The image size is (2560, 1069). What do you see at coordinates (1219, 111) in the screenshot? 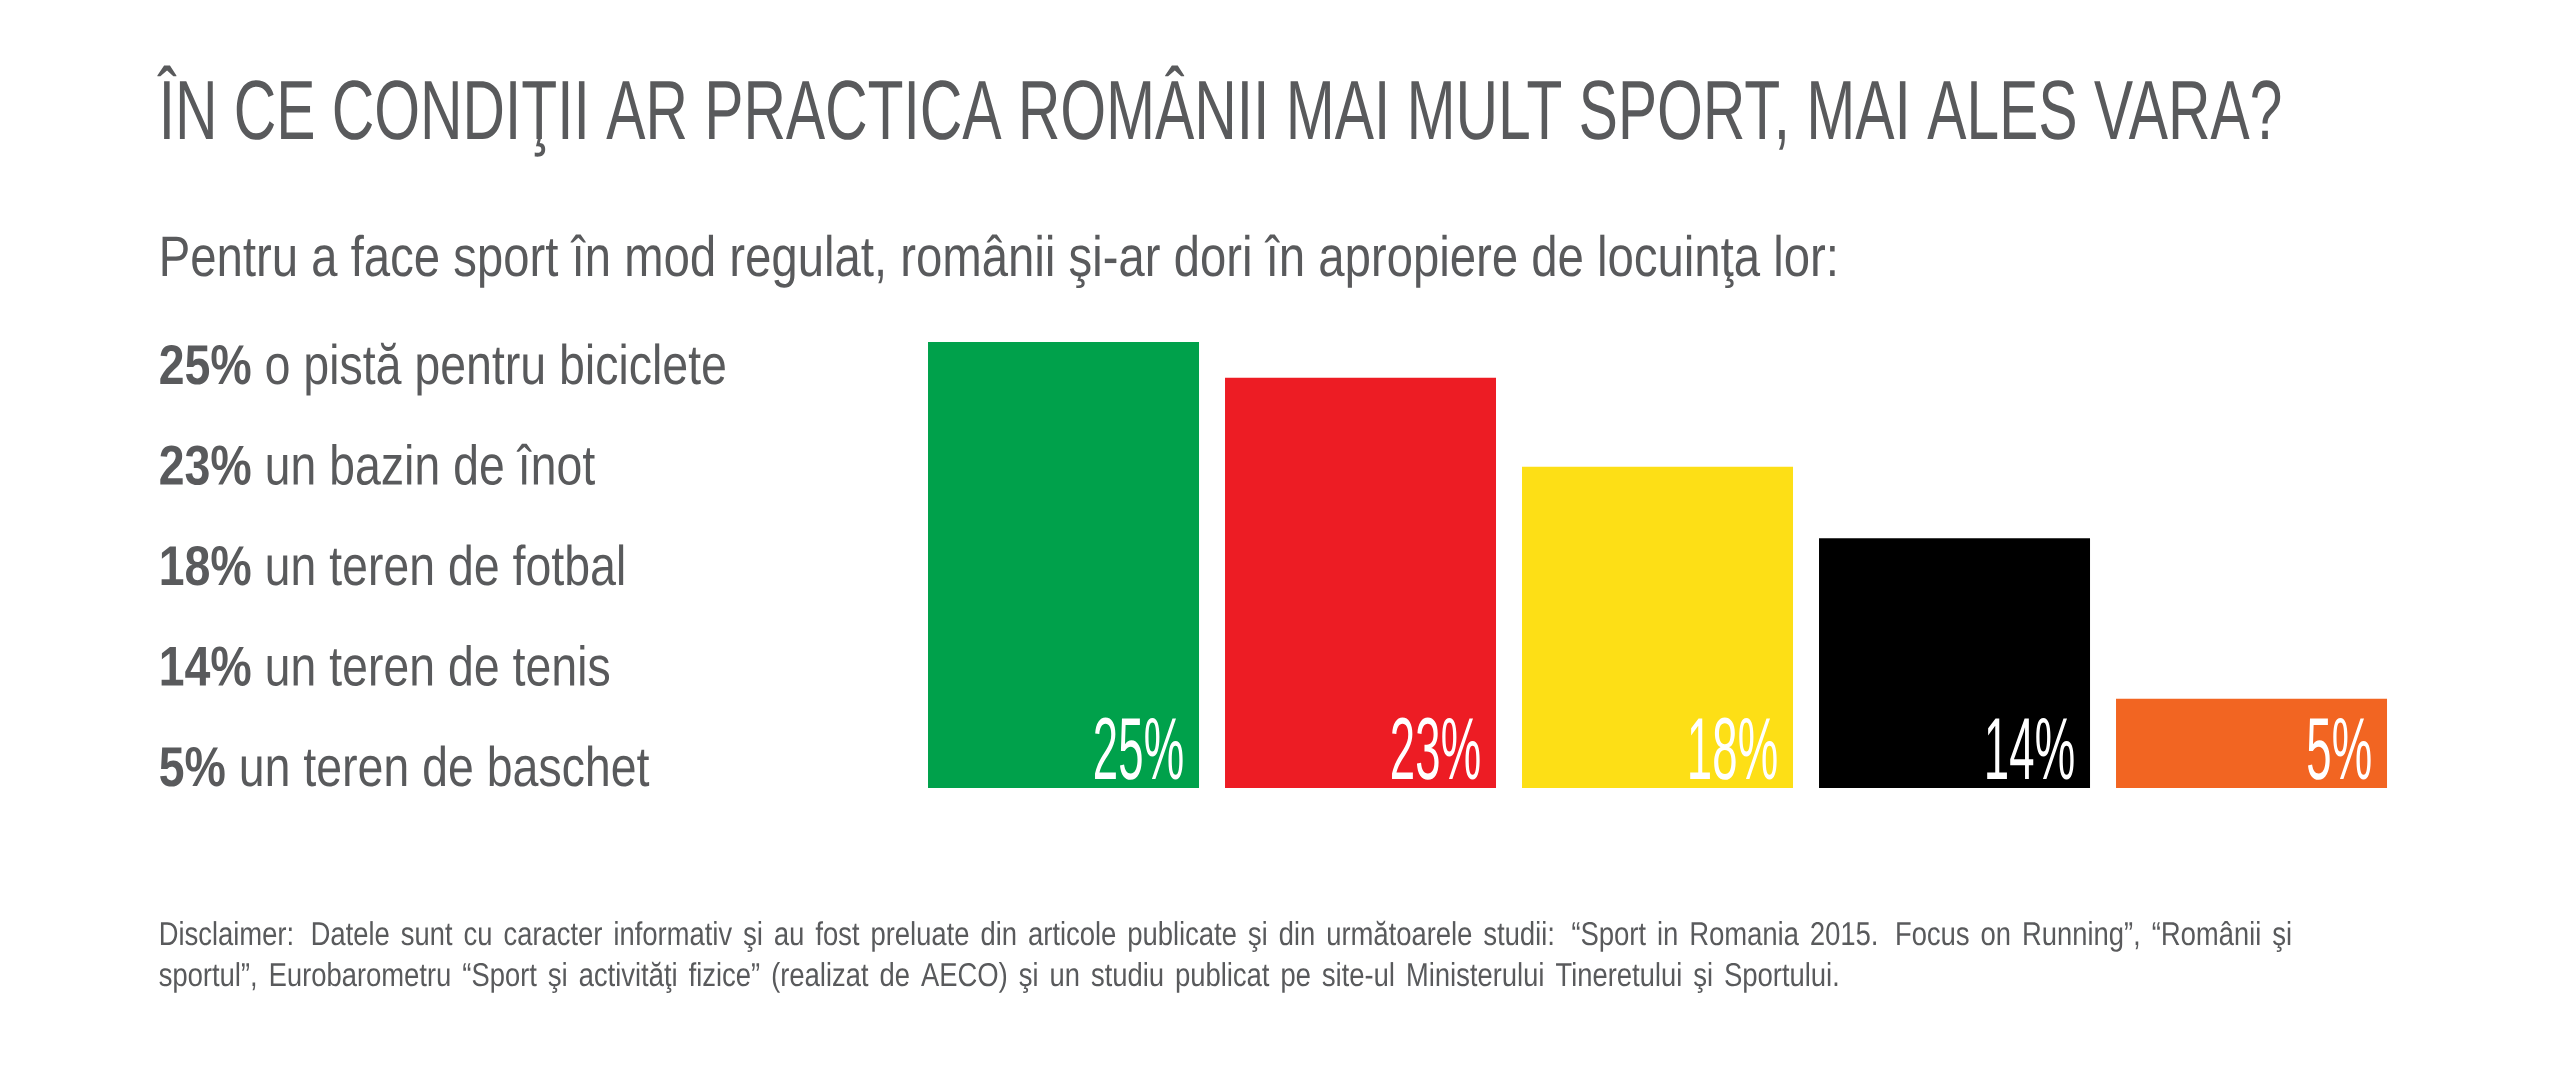
I see `chart-title: ÎN CE CONDIŢII AR PRACTICA ROMÂNII MAI MULT SPORT, MAI ALES VARA?` at bounding box center [1219, 111].